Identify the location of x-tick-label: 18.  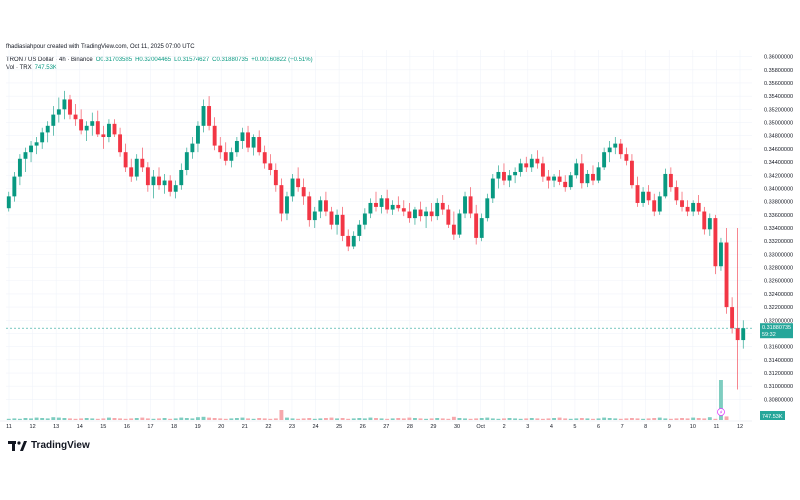
(174, 427).